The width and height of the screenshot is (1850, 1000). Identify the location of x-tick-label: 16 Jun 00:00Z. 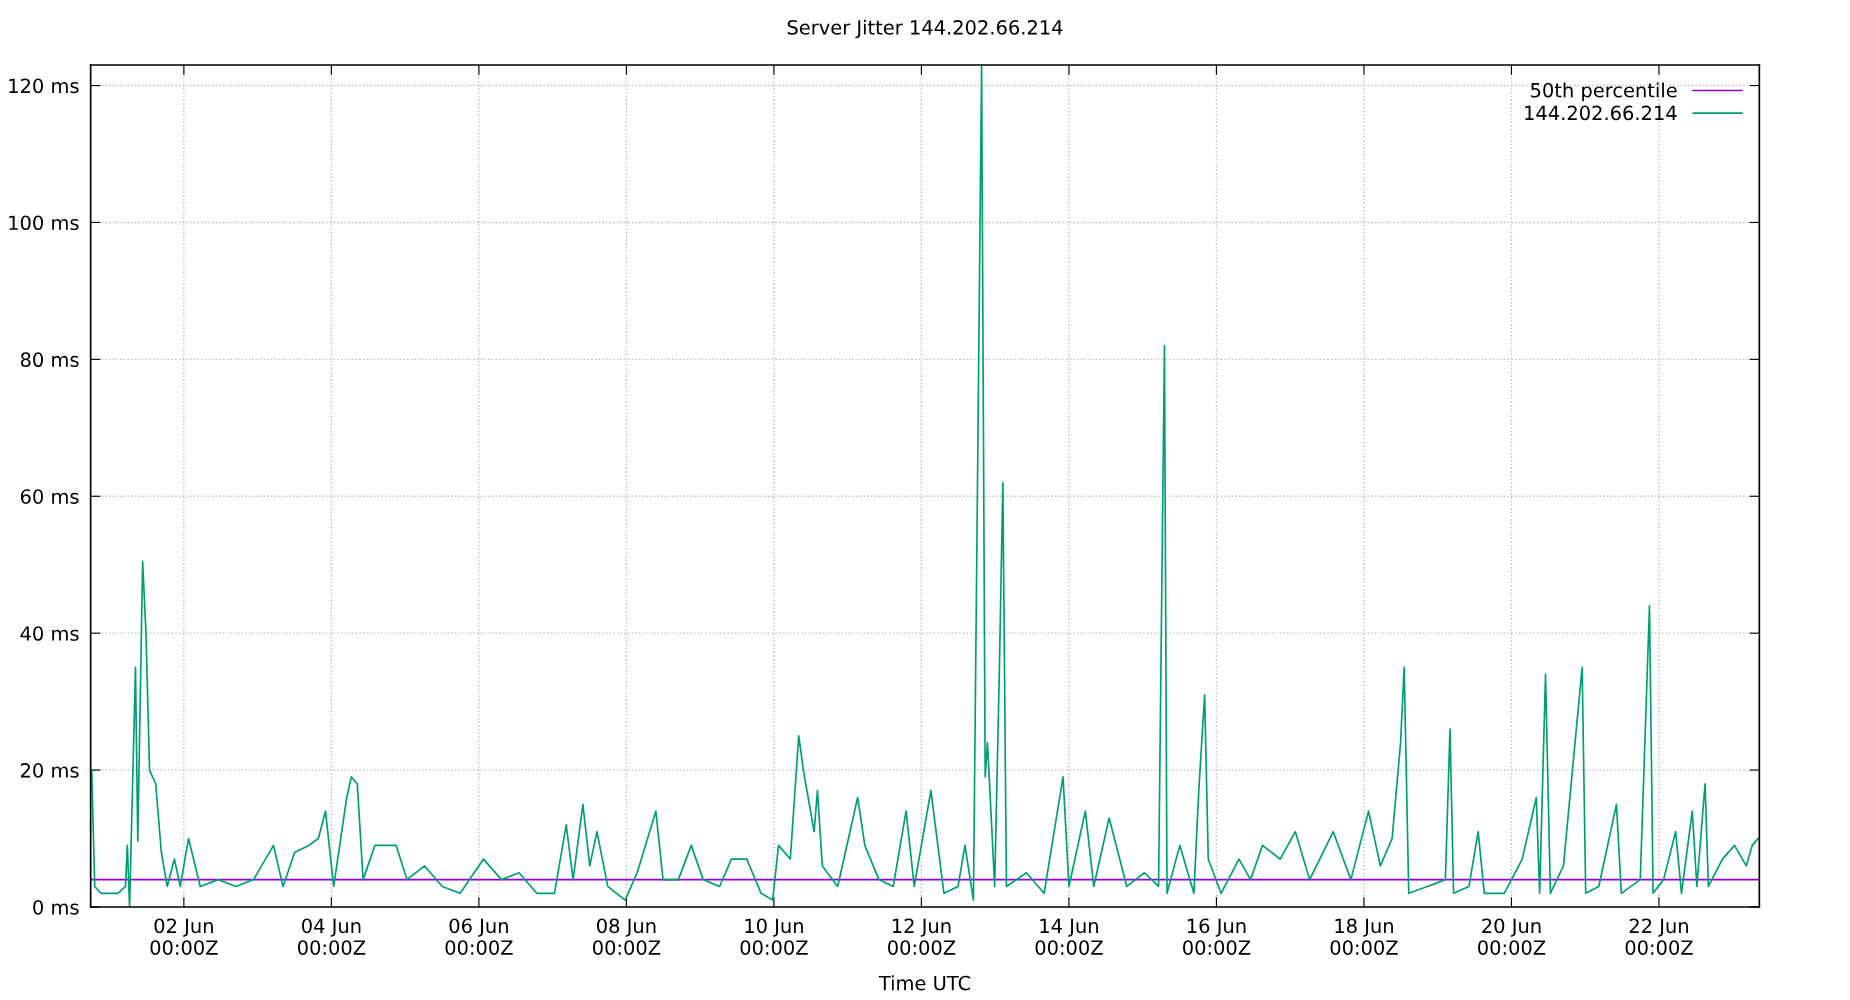
(1217, 936).